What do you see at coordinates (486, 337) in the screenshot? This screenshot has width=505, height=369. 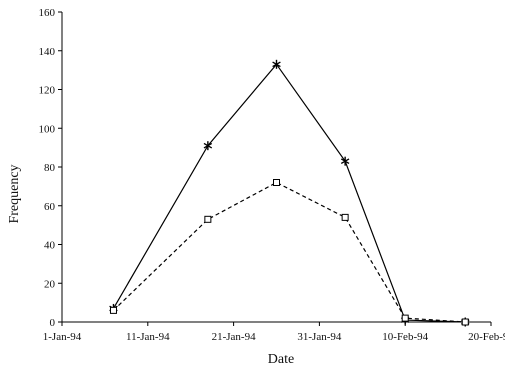 I see `x-tick-label: 20-Feb-94` at bounding box center [486, 337].